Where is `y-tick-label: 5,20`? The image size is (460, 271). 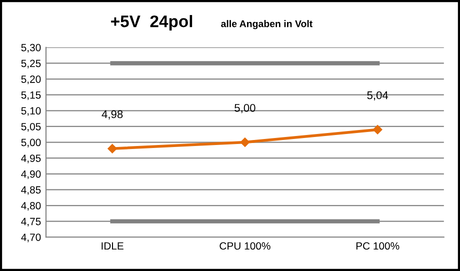 y-tick-label: 5,20 is located at coordinates (31, 80).